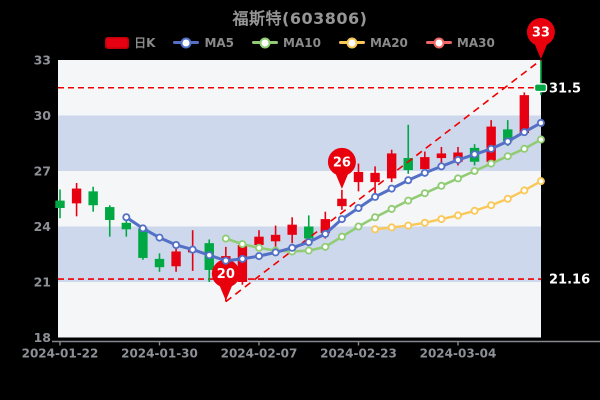 The height and width of the screenshot is (400, 600). I want to click on legend-item-日K: 日K, so click(130, 42).